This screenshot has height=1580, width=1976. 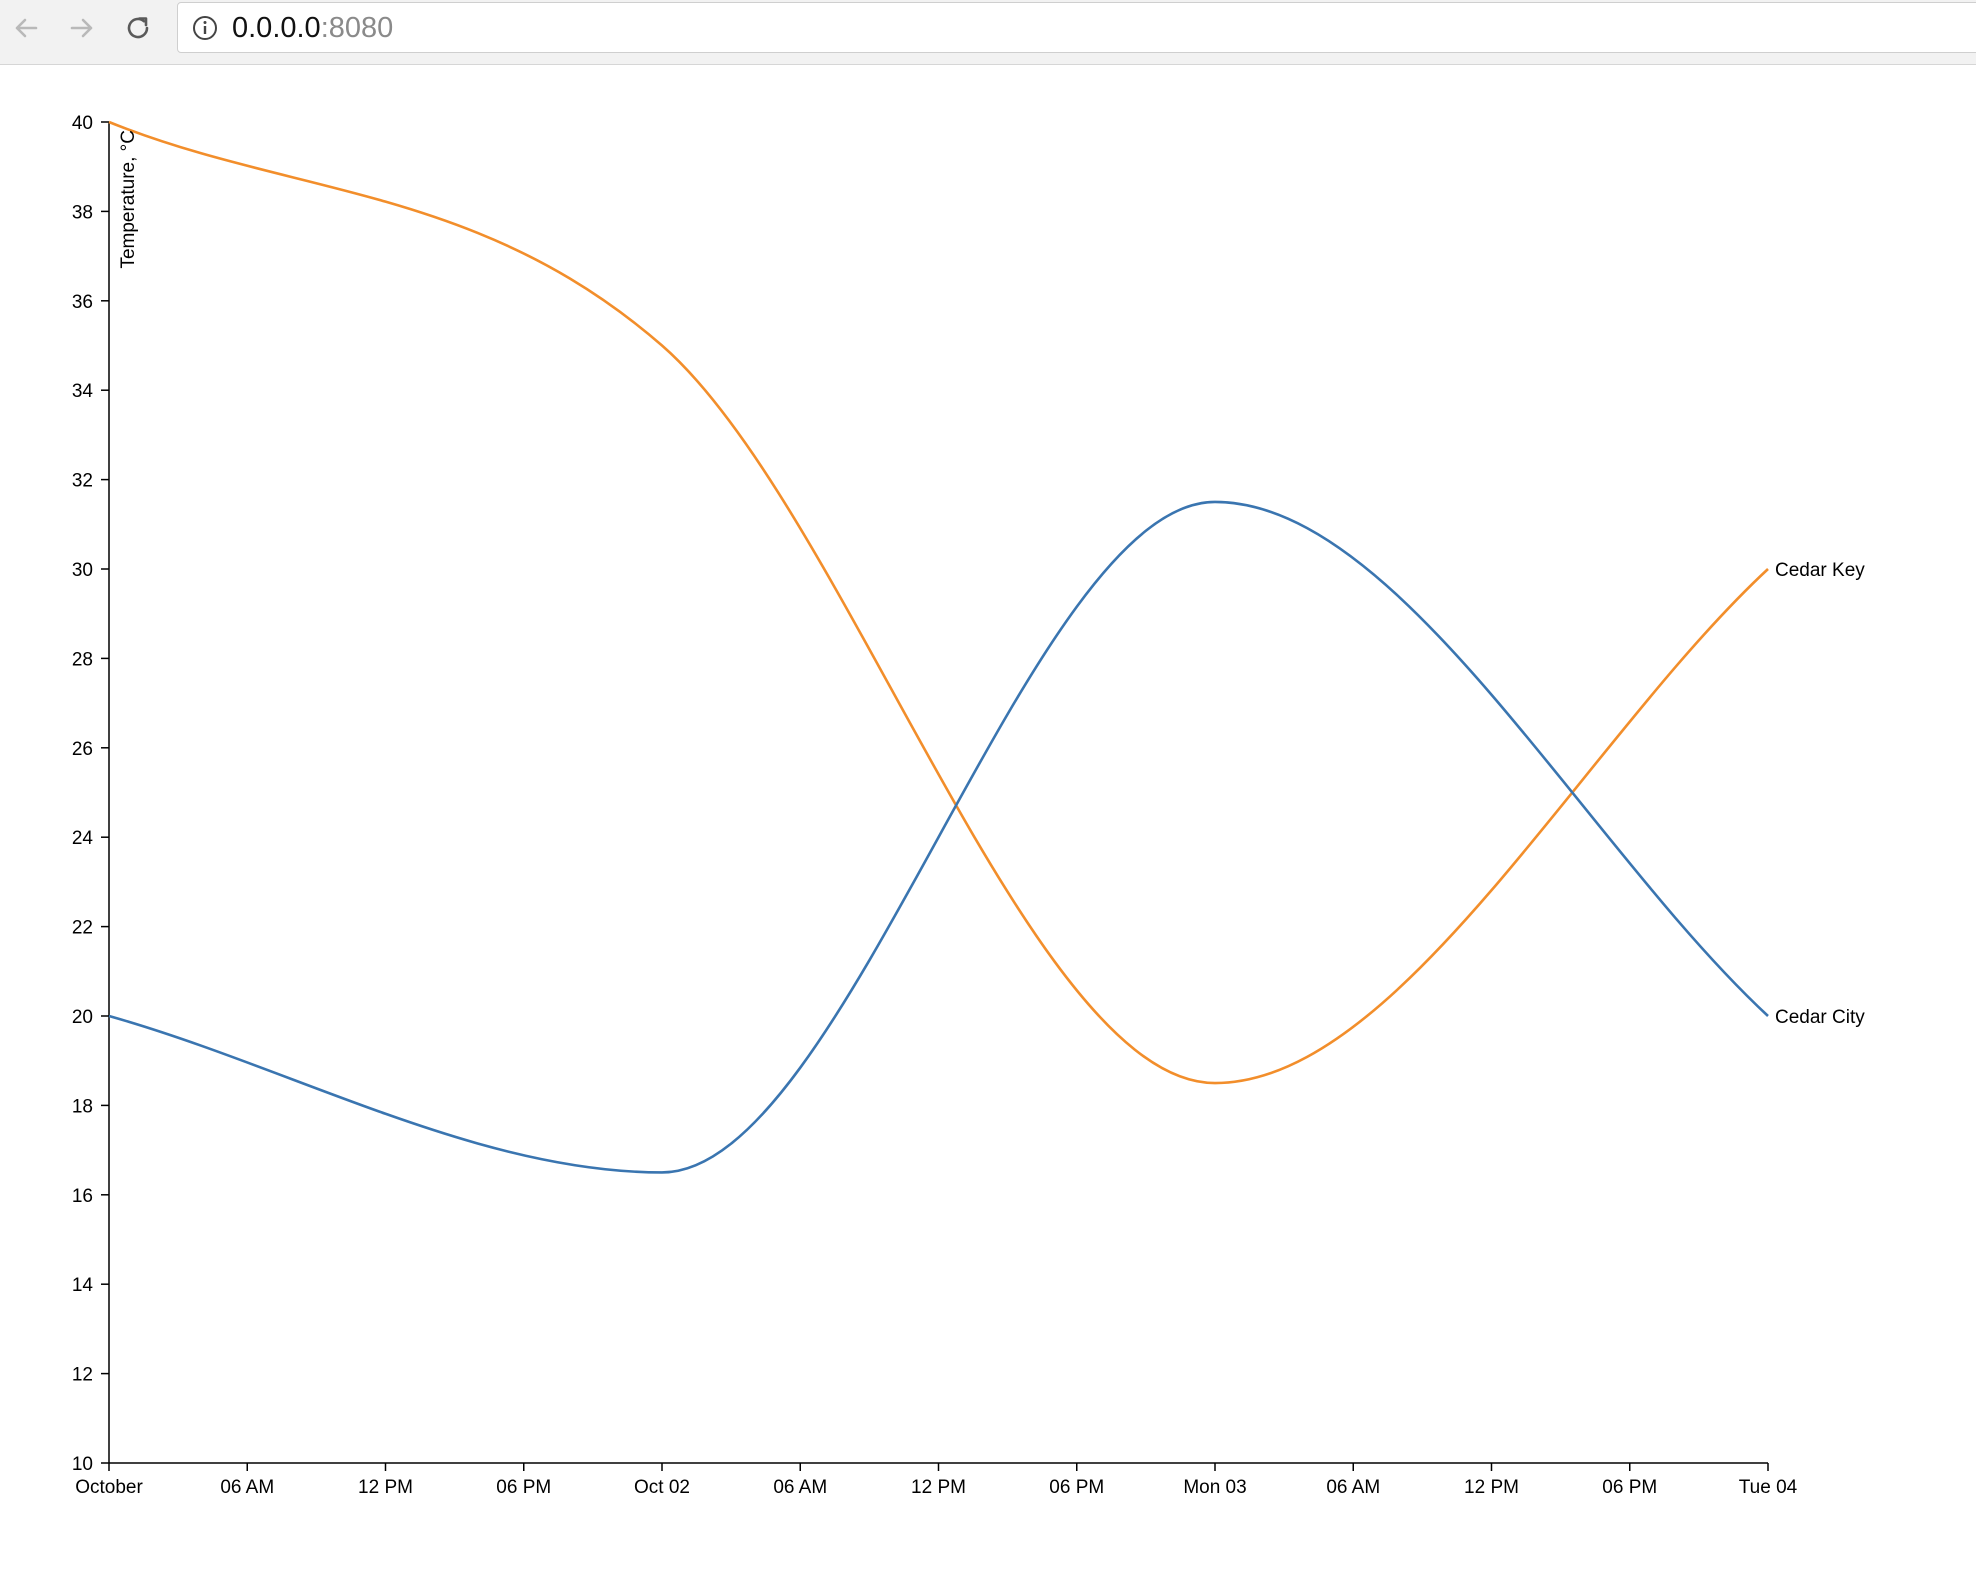 I want to click on y-tick-label: 14, so click(x=83, y=1285).